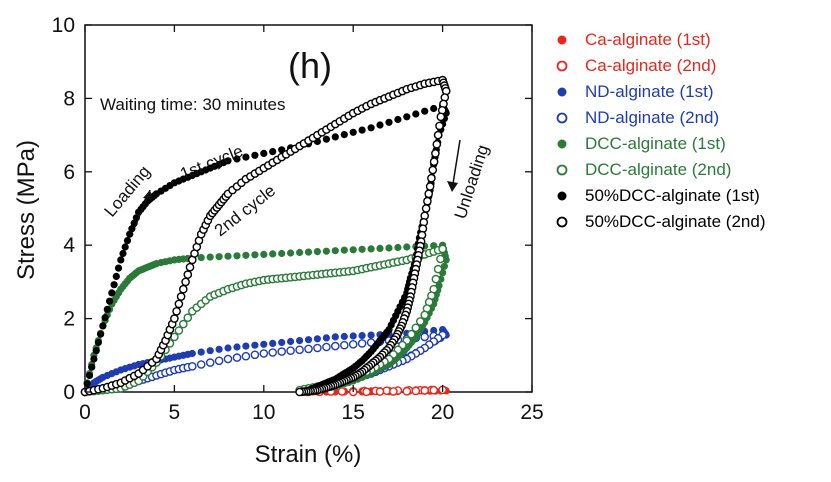 The height and width of the screenshot is (482, 831). Describe the element at coordinates (69, 319) in the screenshot. I see `y-tick-label: 2` at that location.